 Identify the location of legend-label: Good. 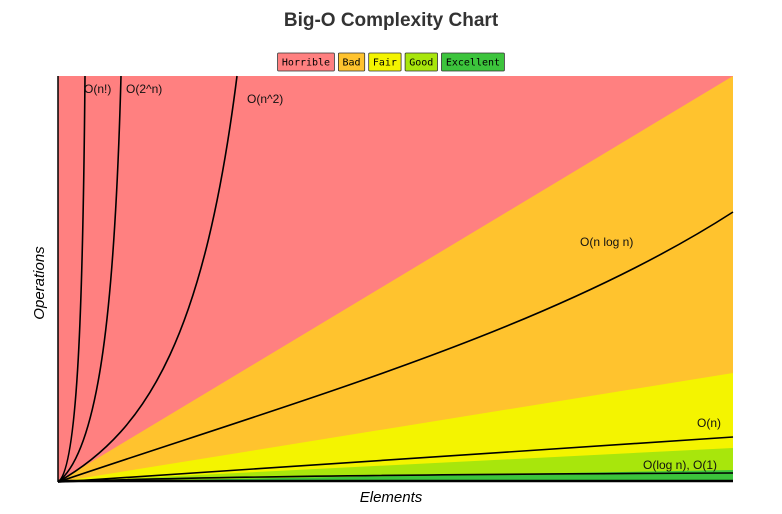
(421, 63).